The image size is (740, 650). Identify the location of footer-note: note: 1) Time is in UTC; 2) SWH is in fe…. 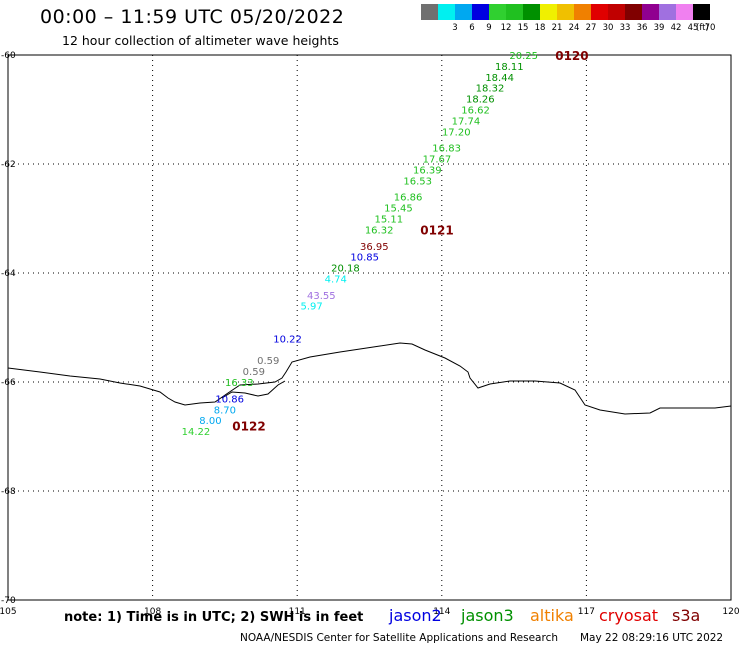
(214, 617).